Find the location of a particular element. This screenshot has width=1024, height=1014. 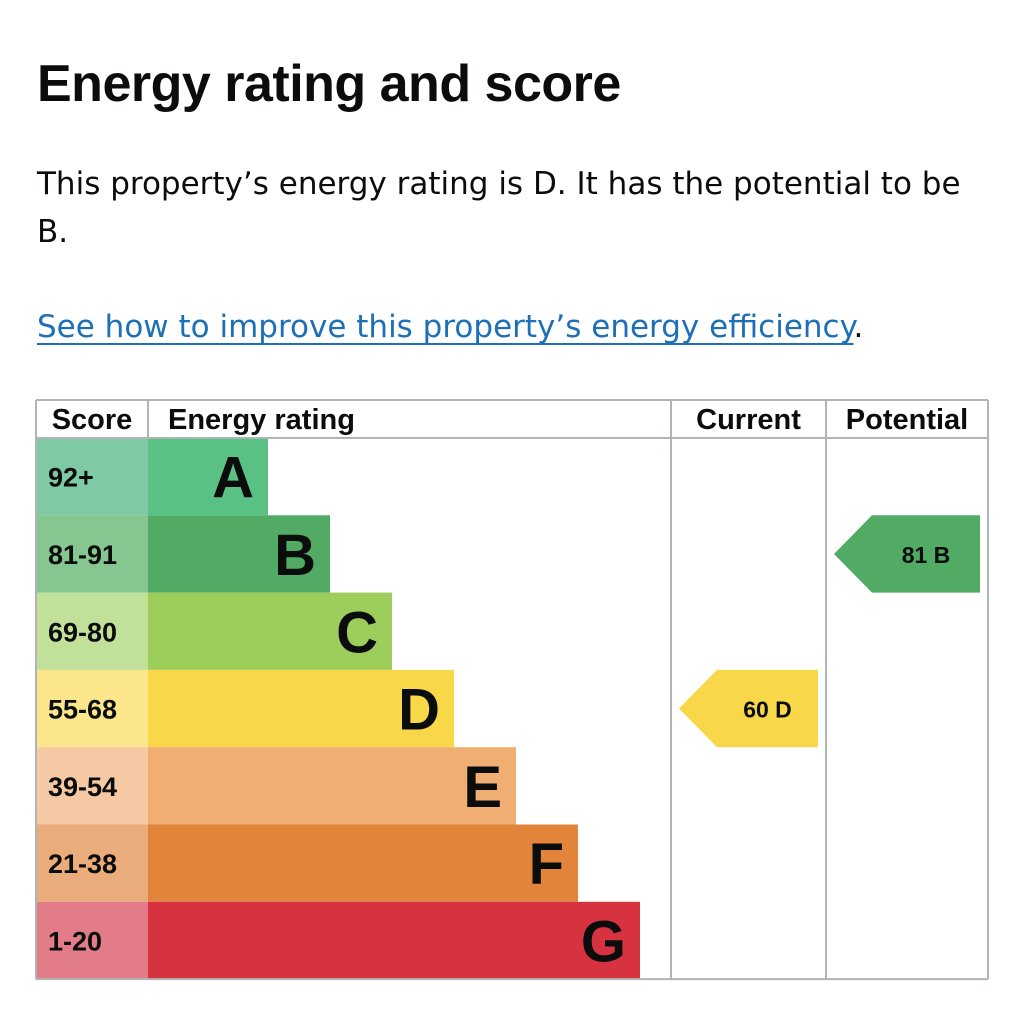

header-potential: Potential is located at coordinates (907, 420).